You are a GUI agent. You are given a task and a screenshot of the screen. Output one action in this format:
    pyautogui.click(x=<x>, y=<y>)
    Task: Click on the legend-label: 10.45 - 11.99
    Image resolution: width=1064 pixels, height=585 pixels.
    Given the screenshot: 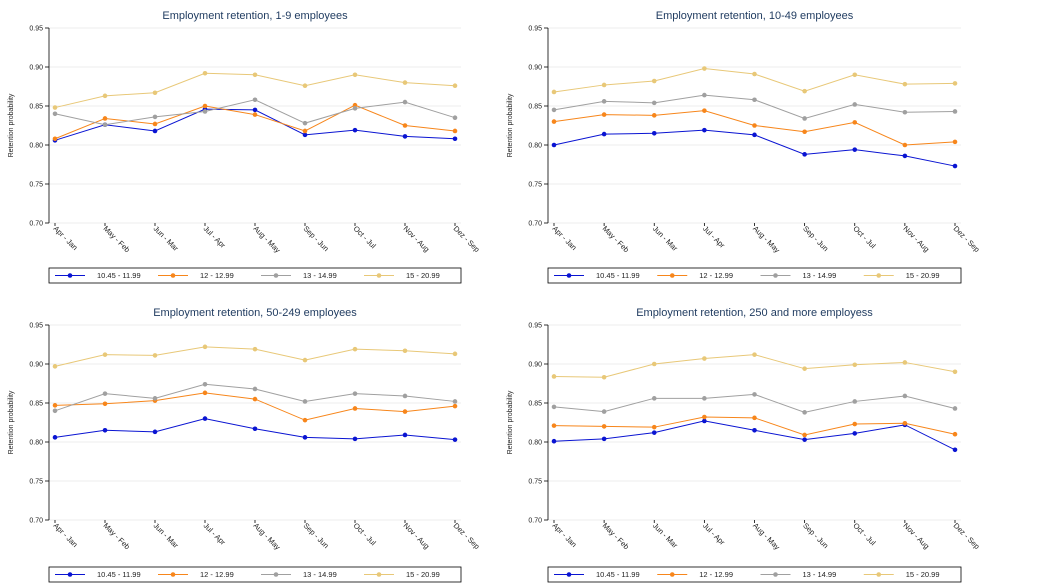 What is the action you would take?
    pyautogui.click(x=119, y=574)
    